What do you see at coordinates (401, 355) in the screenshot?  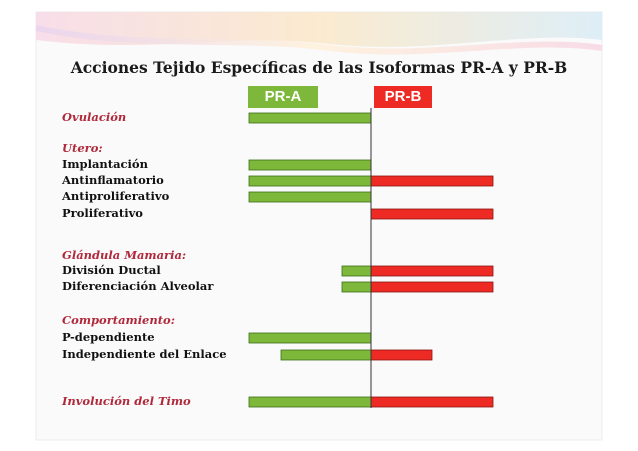 I see `prb-bar-independiente-del-enlace` at bounding box center [401, 355].